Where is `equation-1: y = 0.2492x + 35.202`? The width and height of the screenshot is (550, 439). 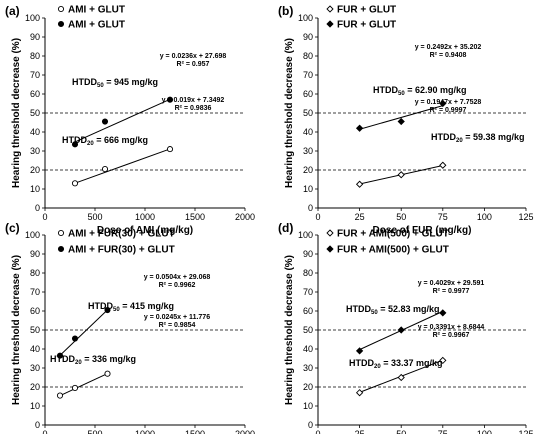
equation-1: y = 0.2492x + 35.202 is located at coordinates (448, 47).